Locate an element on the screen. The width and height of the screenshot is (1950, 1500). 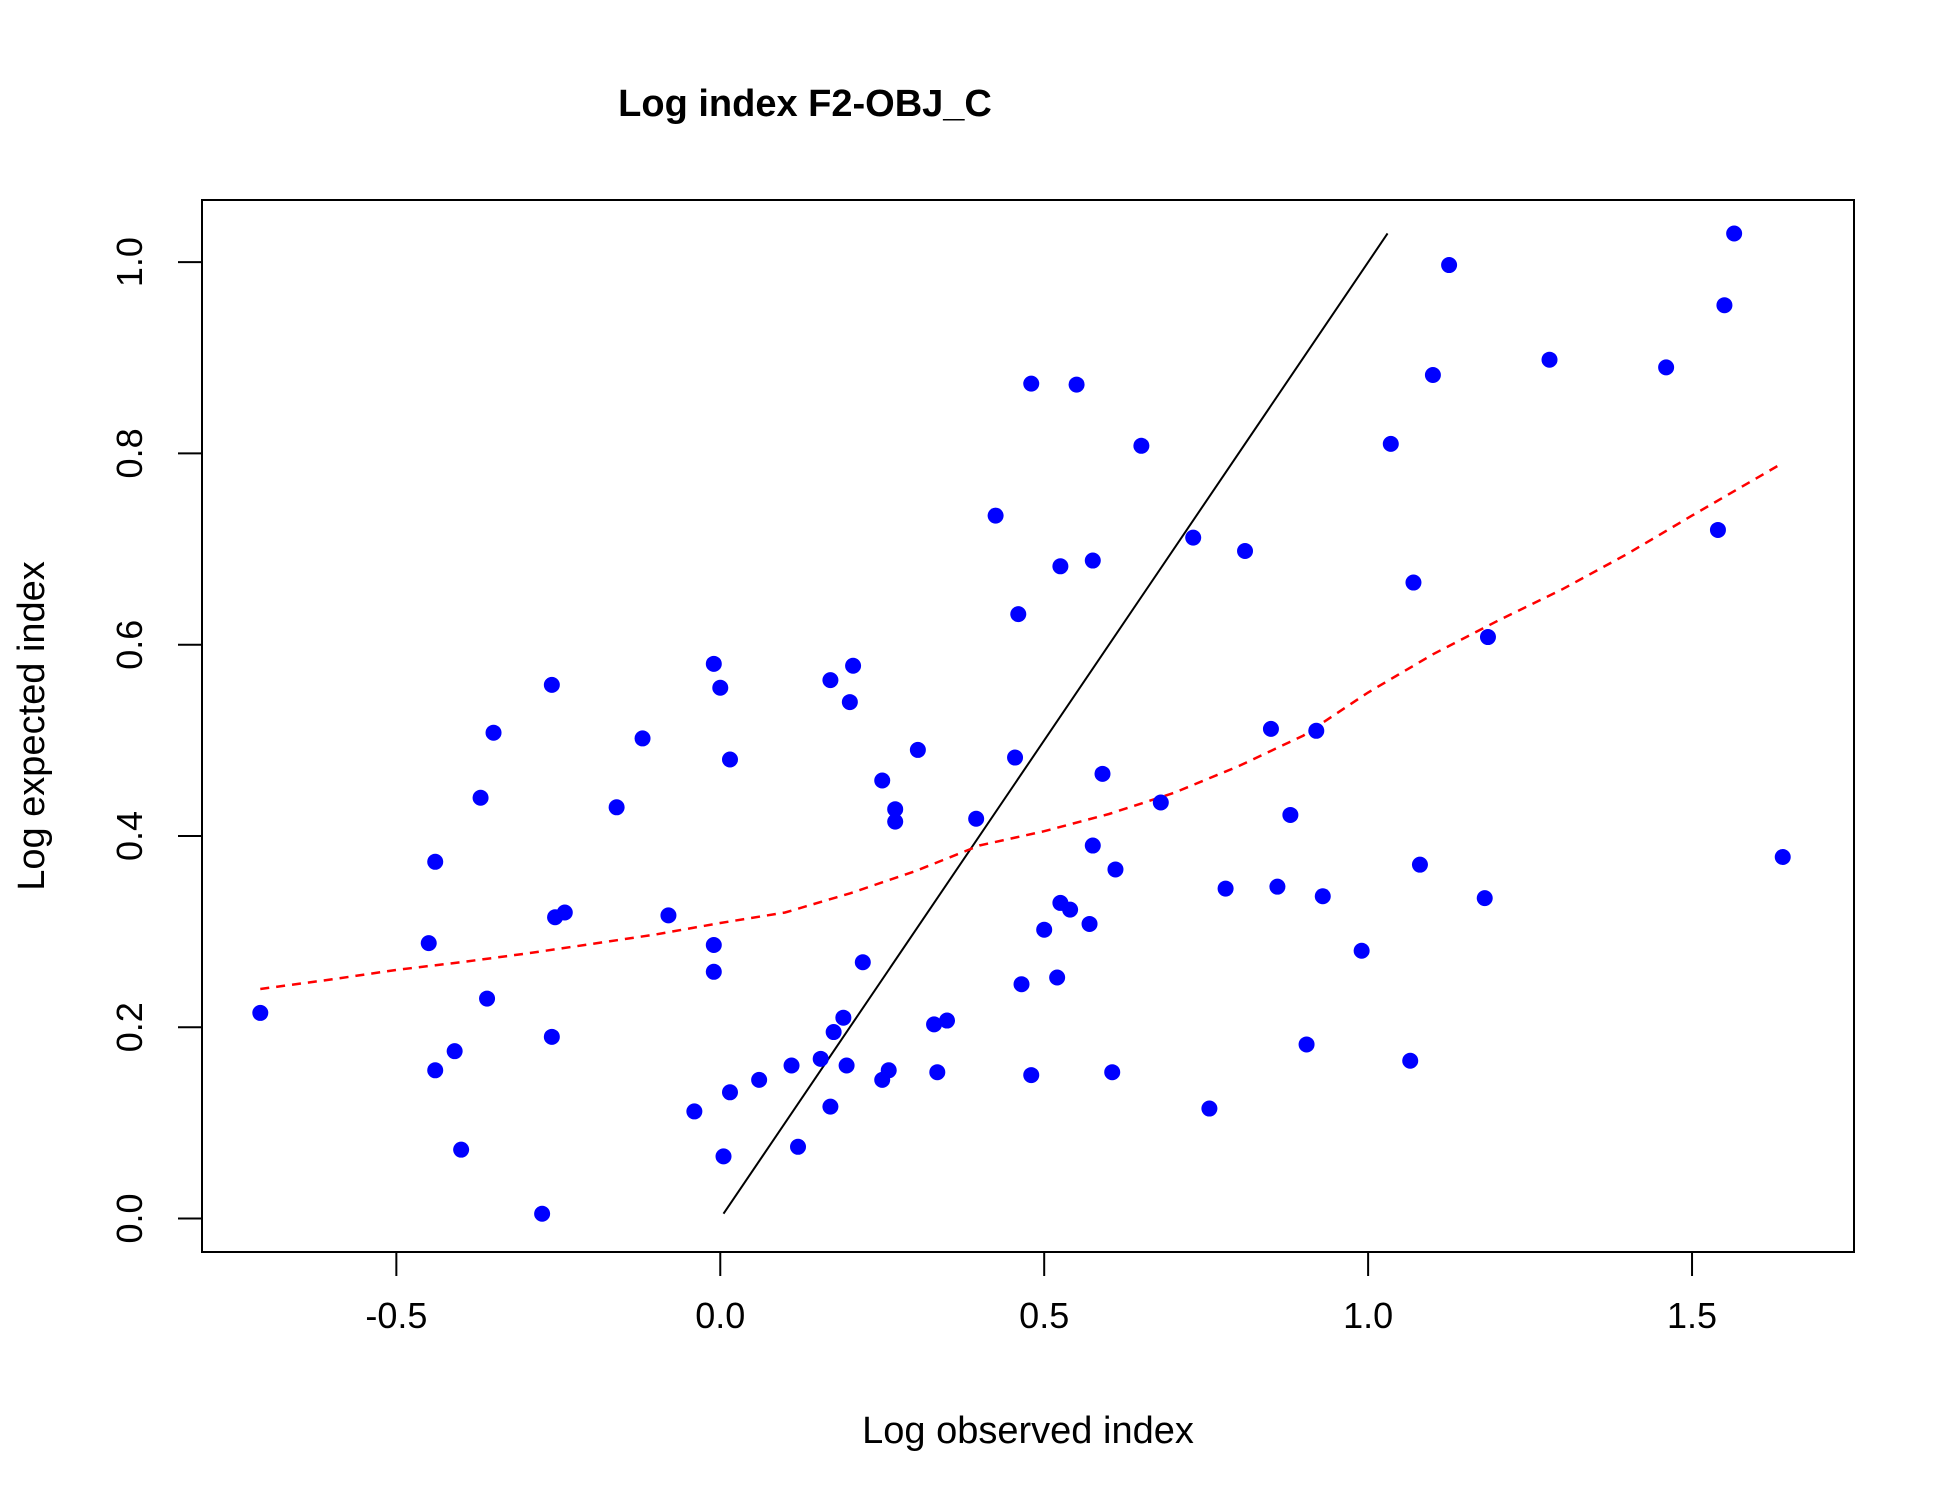
y-tick-label: 0.4 is located at coordinates (129, 836).